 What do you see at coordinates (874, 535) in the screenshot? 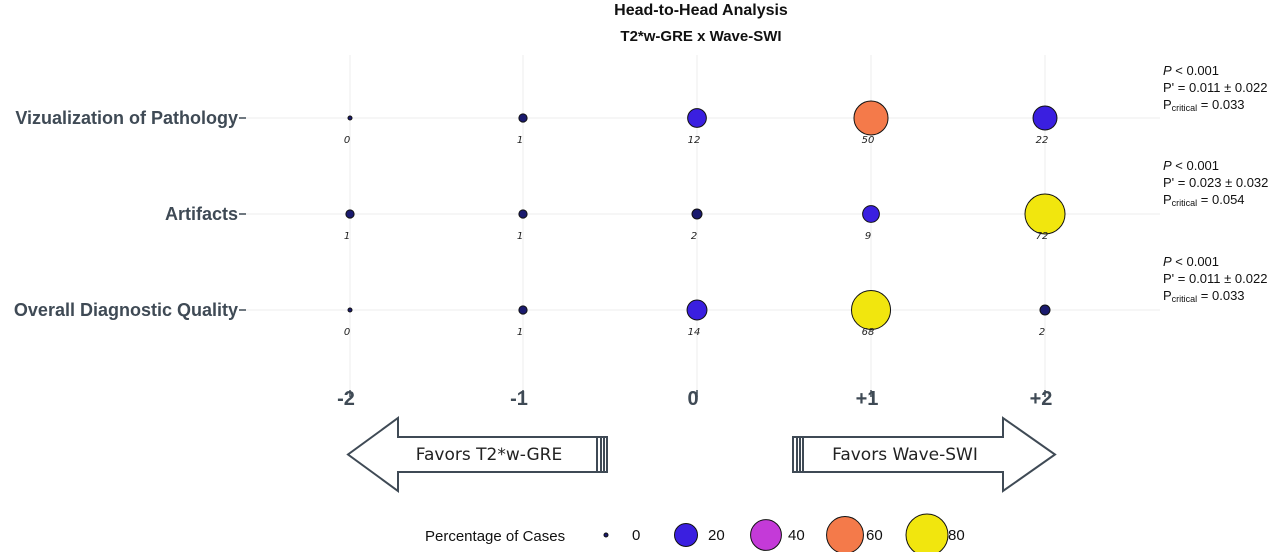
I see `legend-value: 60` at bounding box center [874, 535].